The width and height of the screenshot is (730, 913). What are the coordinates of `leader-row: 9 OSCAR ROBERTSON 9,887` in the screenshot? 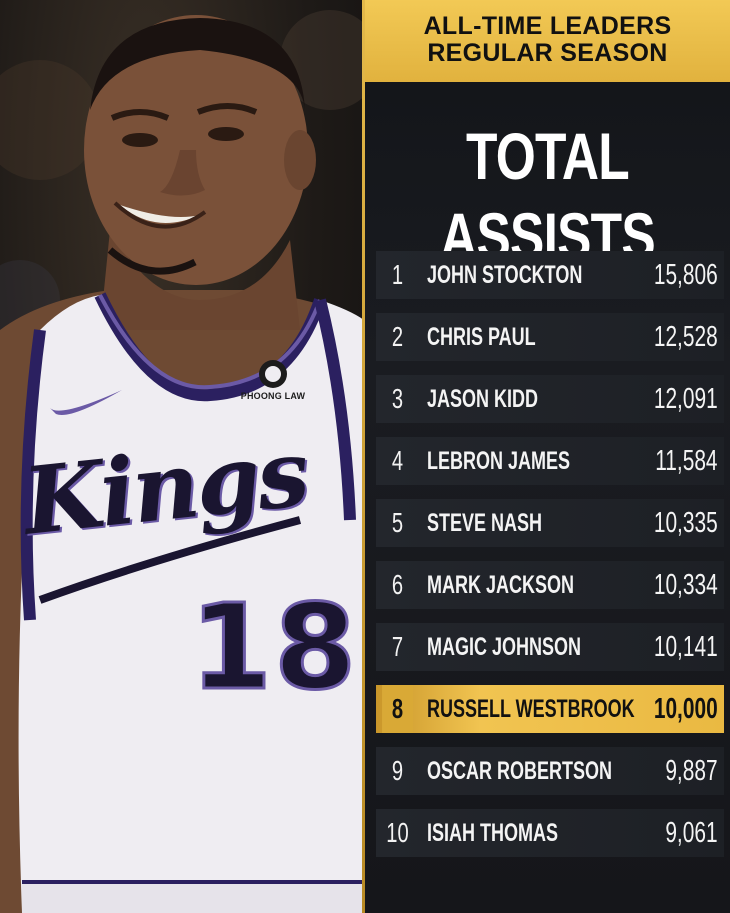 It's located at (550, 771).